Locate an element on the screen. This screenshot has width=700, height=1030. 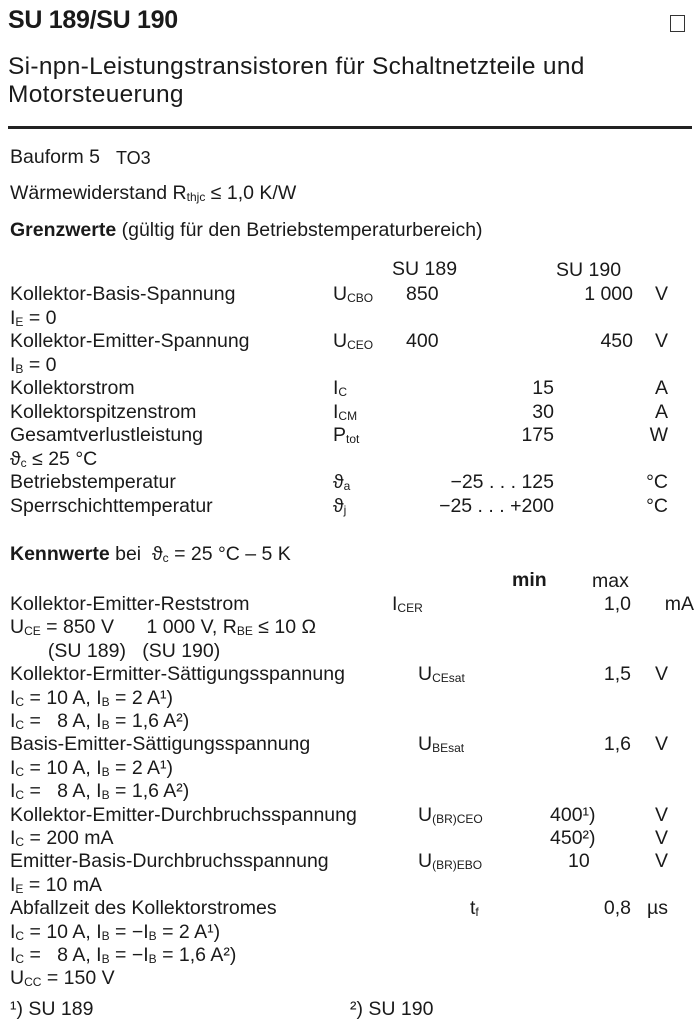
text-segment: a is located at coordinates (347, 486).